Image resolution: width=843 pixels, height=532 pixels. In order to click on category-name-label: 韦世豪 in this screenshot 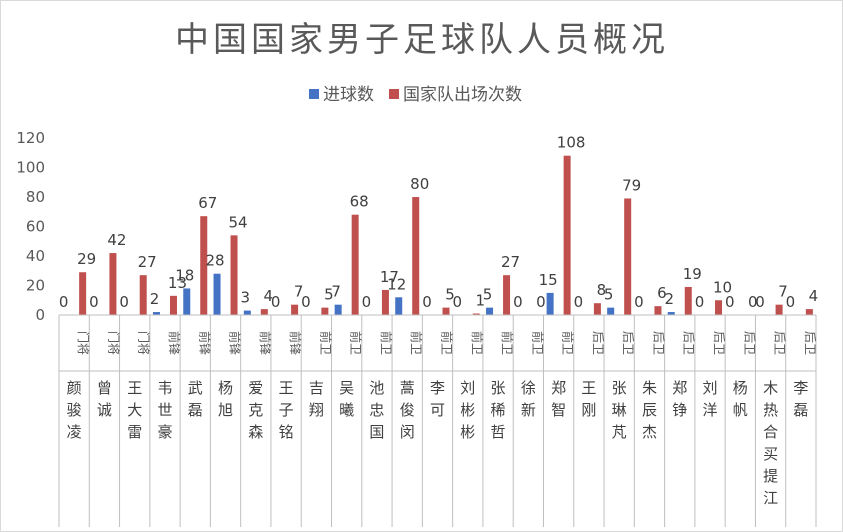, I will do `click(164, 410)`.